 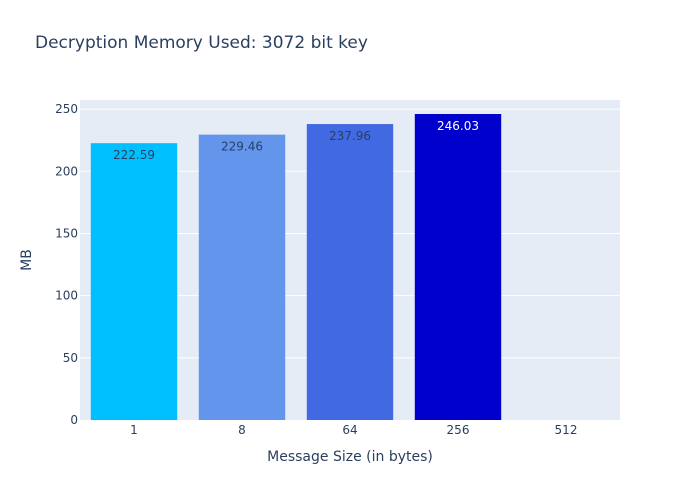 What do you see at coordinates (74, 420) in the screenshot?
I see `y-tick-label: 0` at bounding box center [74, 420].